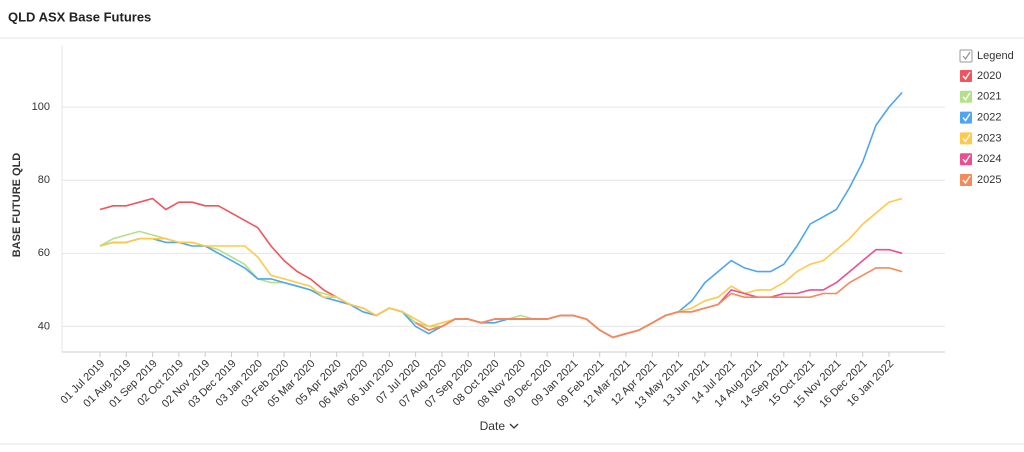  What do you see at coordinates (41, 107) in the screenshot?
I see `y-tick-label: 100` at bounding box center [41, 107].